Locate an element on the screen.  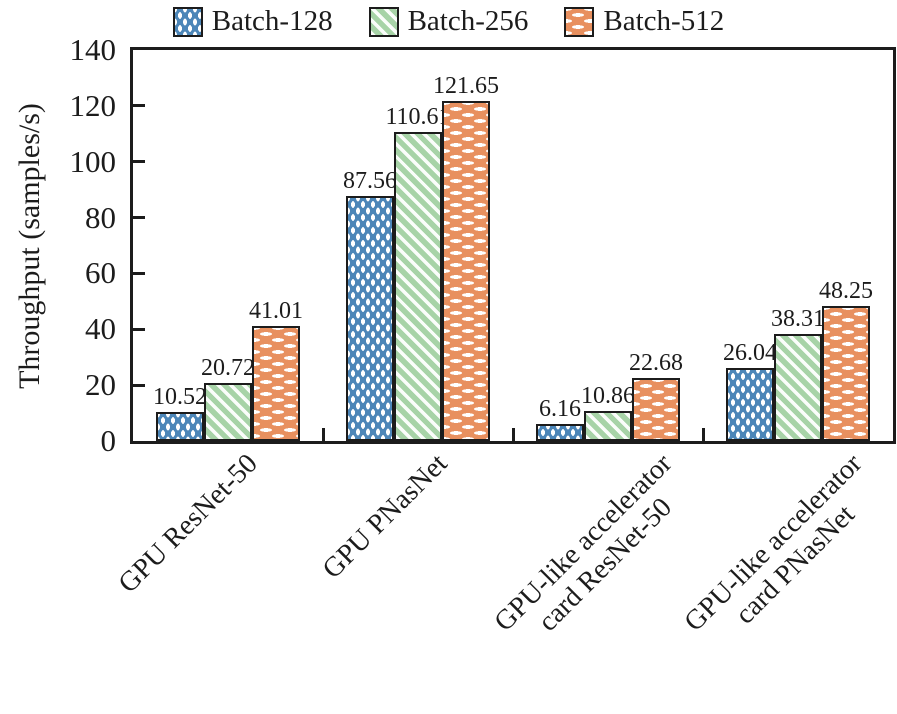
bar-value-label: 87.56 is located at coordinates (370, 181).